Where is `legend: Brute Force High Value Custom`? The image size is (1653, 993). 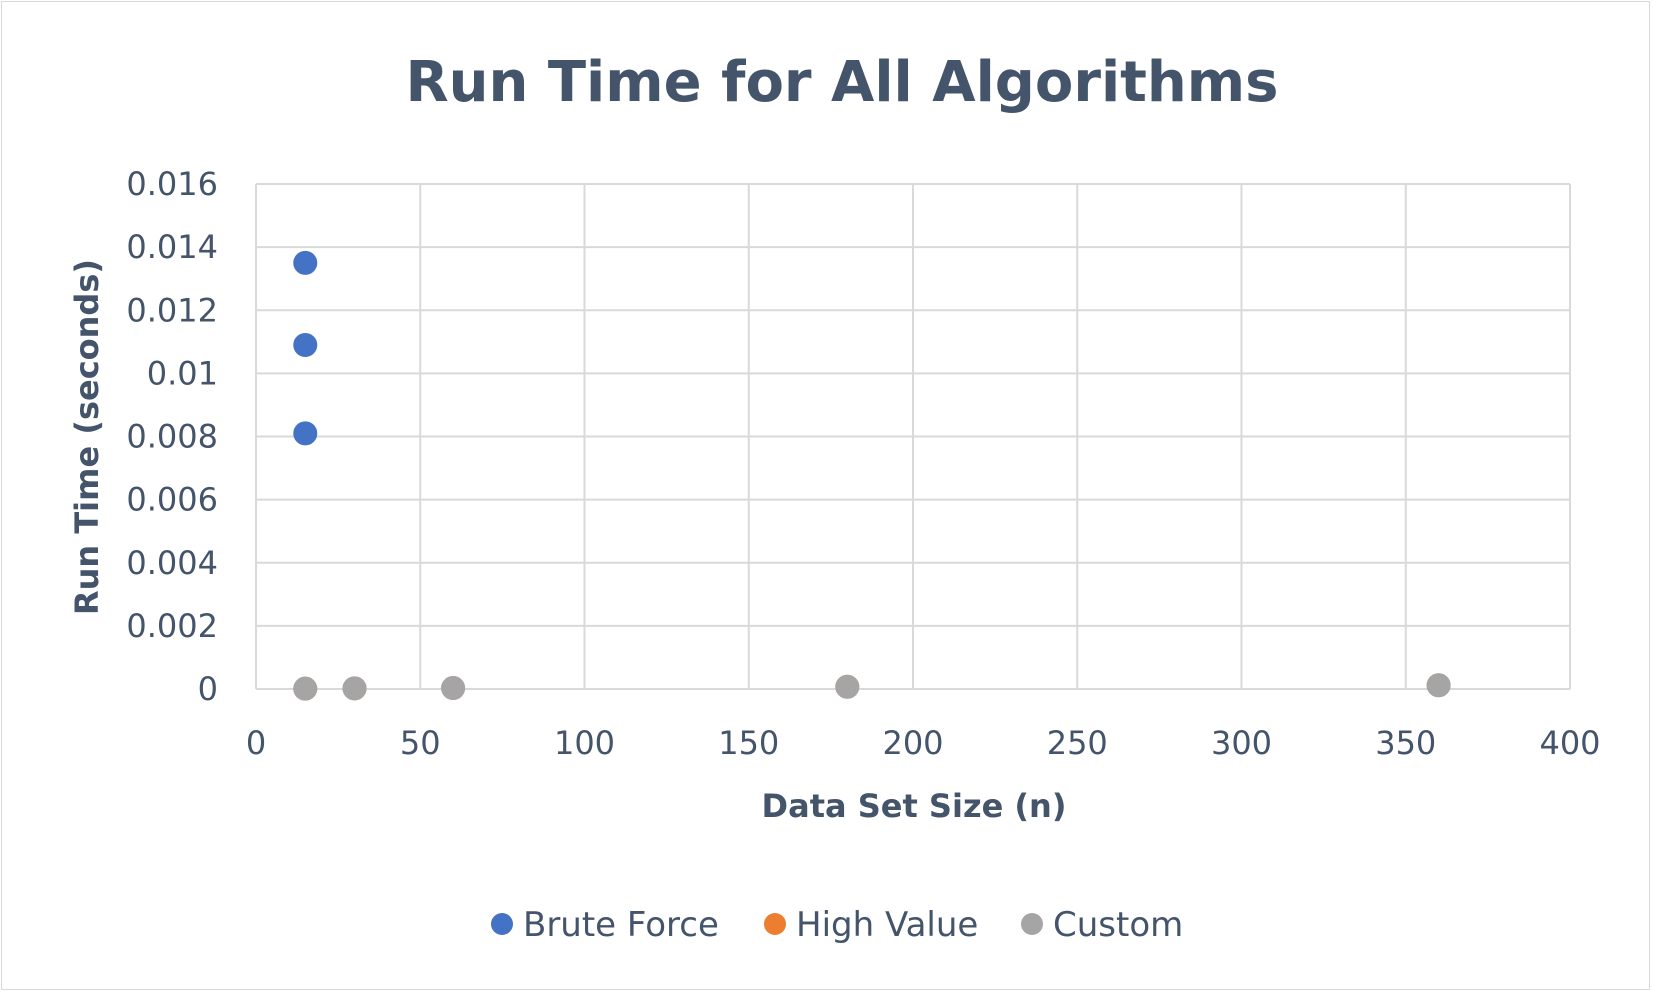
legend: Brute Force High Value Custom is located at coordinates (837, 925).